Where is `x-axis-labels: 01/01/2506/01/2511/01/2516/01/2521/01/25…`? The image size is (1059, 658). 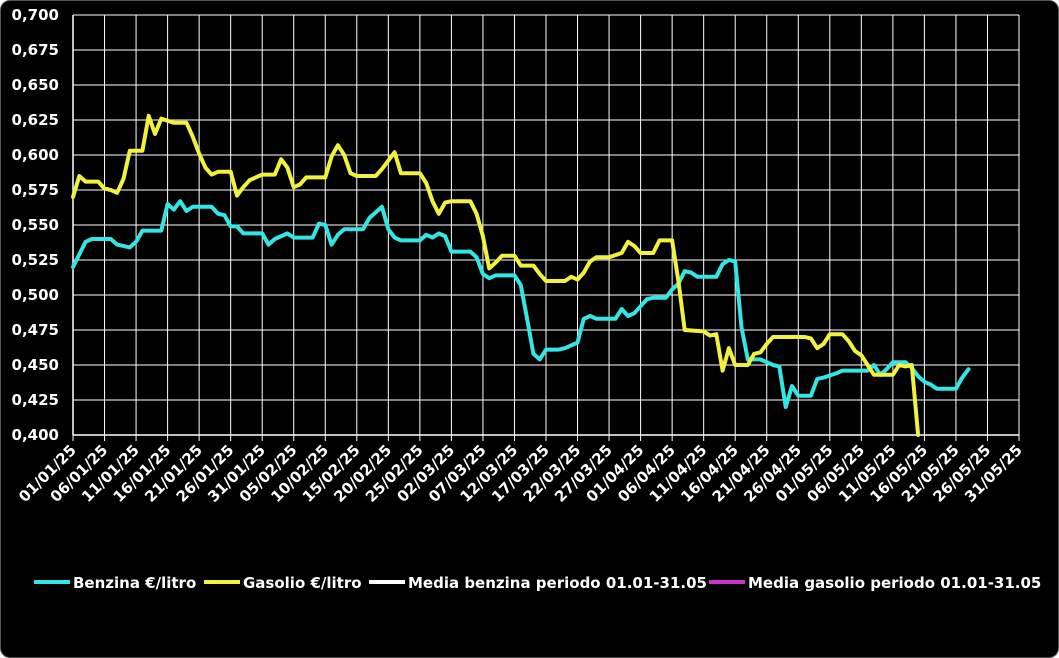 x-axis-labels: 01/01/2506/01/2511/01/2516/01/2521/01/25… is located at coordinates (520, 473).